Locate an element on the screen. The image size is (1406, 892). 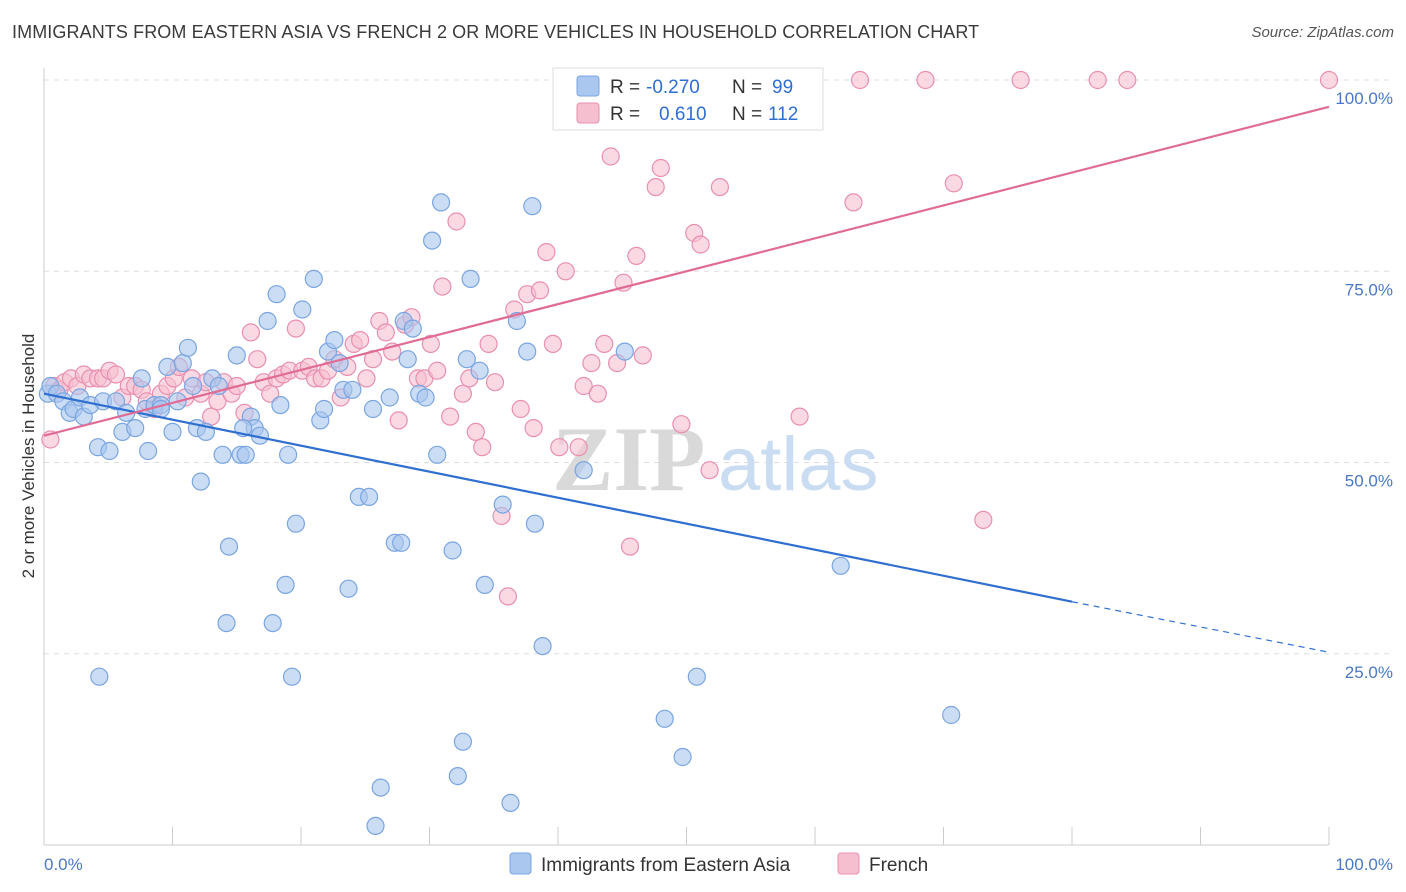
legend-swatch-french is located at coordinates (848, 863).